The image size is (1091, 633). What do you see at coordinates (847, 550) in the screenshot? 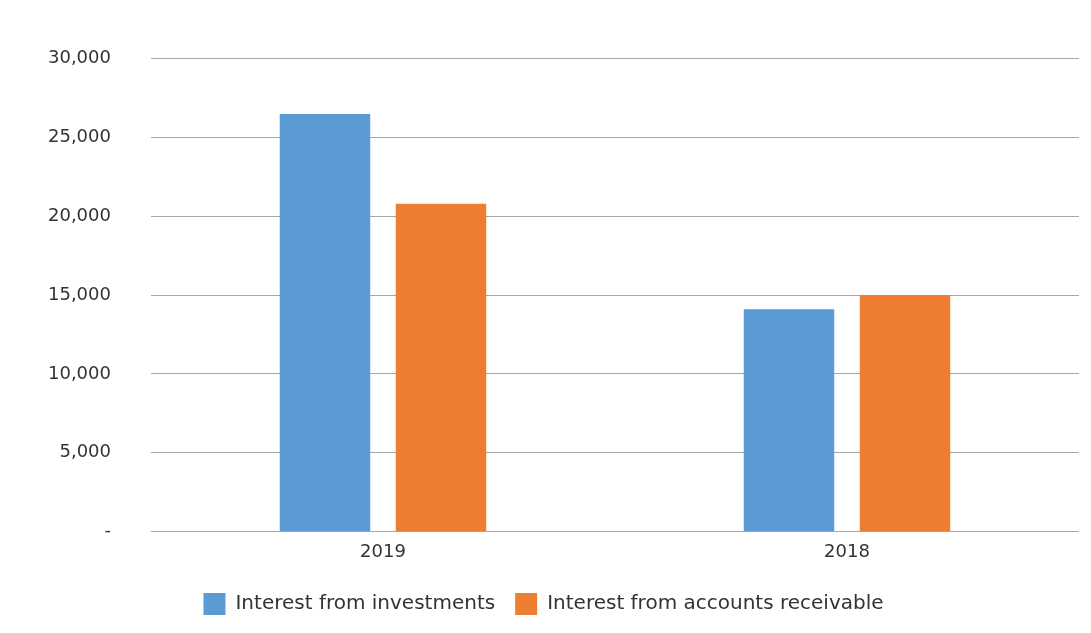
I see `x-tick-label: 2018` at bounding box center [847, 550].